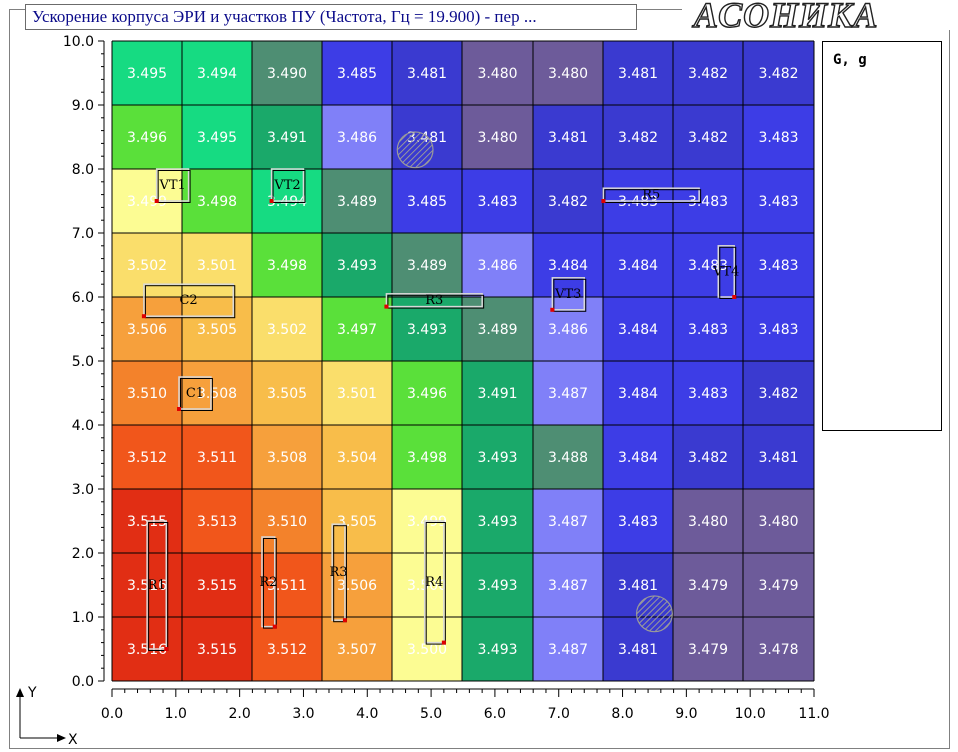  I want to click on cell-value-label: 3.488, so click(568, 458).